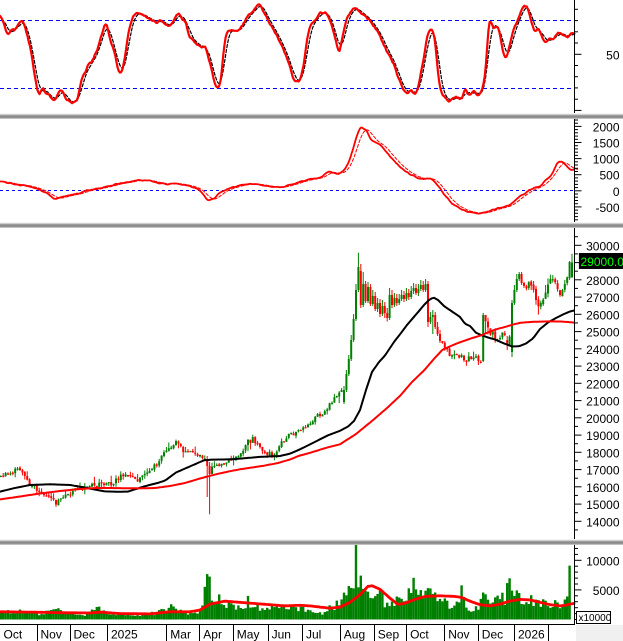  I want to click on svg-text: 18000, so click(603, 453).